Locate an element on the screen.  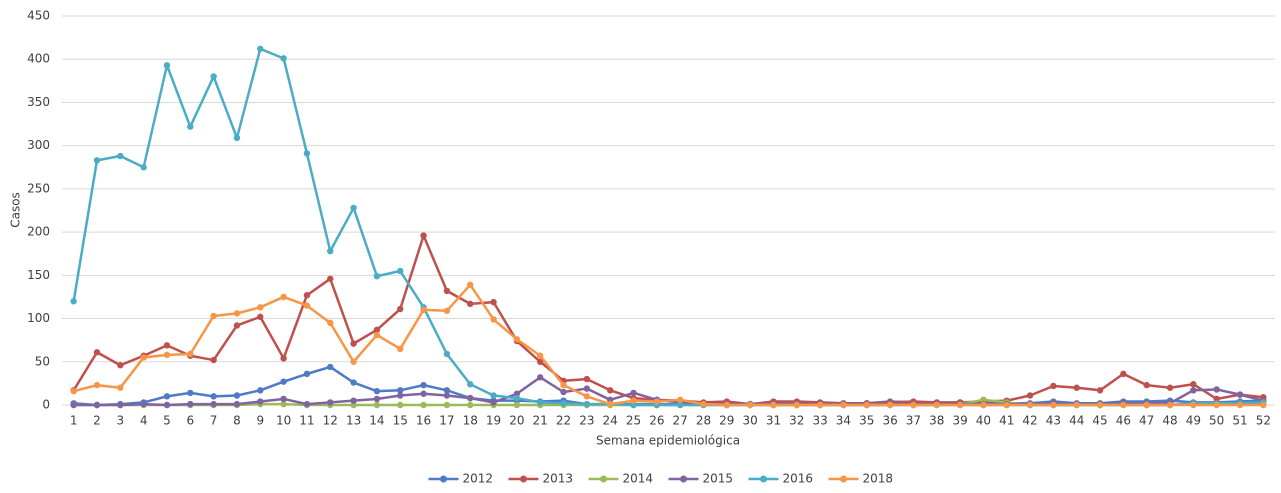
x-axis-label: Semana epidemiológica is located at coordinates (668, 441).